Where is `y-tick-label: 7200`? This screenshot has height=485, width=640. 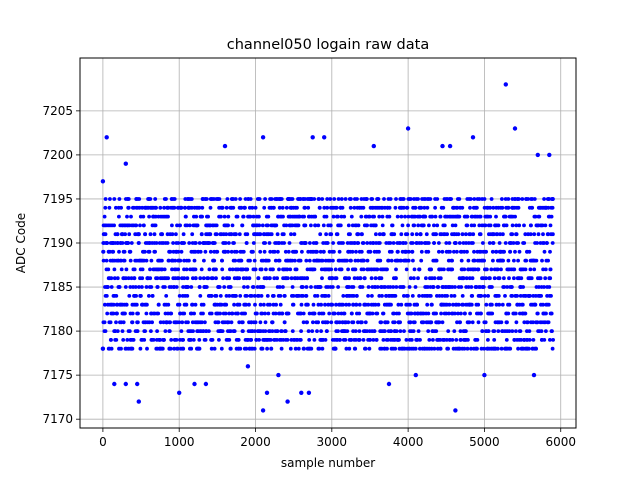
y-tick-label: 7200 is located at coordinates (57, 155).